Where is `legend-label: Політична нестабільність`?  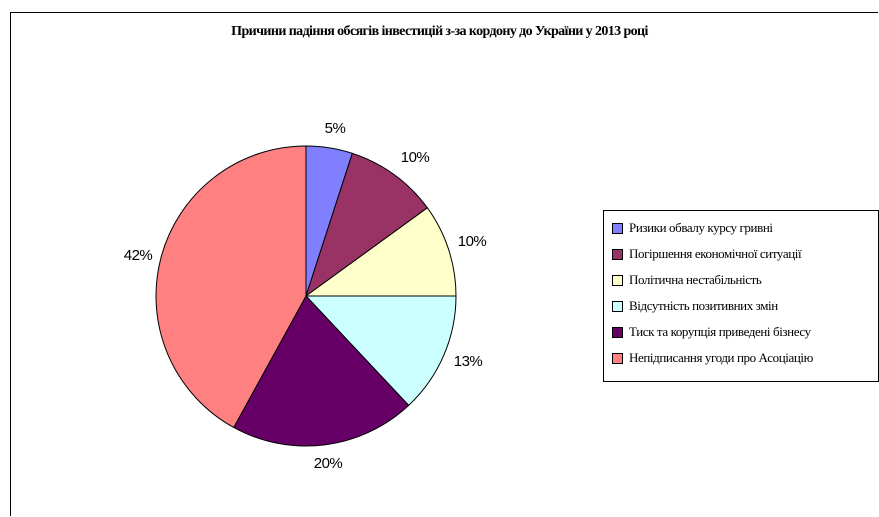
legend-label: Політична нестабільність is located at coordinates (695, 279).